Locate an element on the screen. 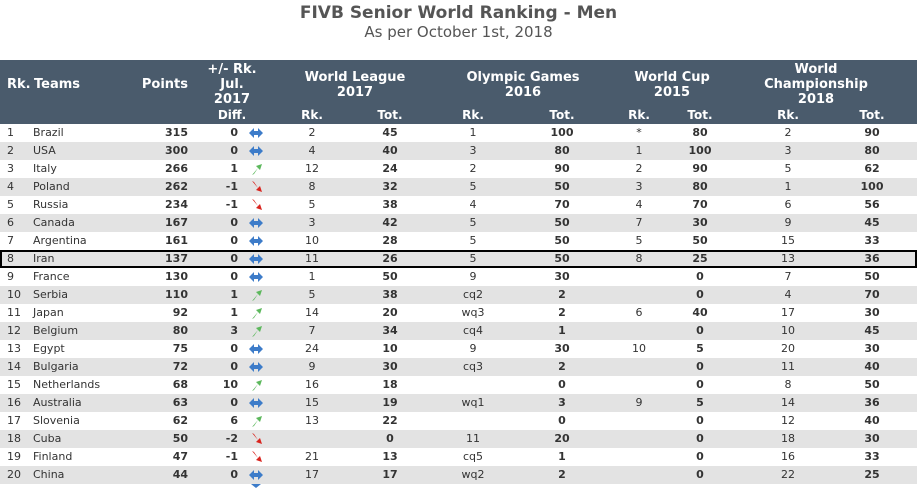 The width and height of the screenshot is (917, 488). world-league-rank: 10 is located at coordinates (312, 240).